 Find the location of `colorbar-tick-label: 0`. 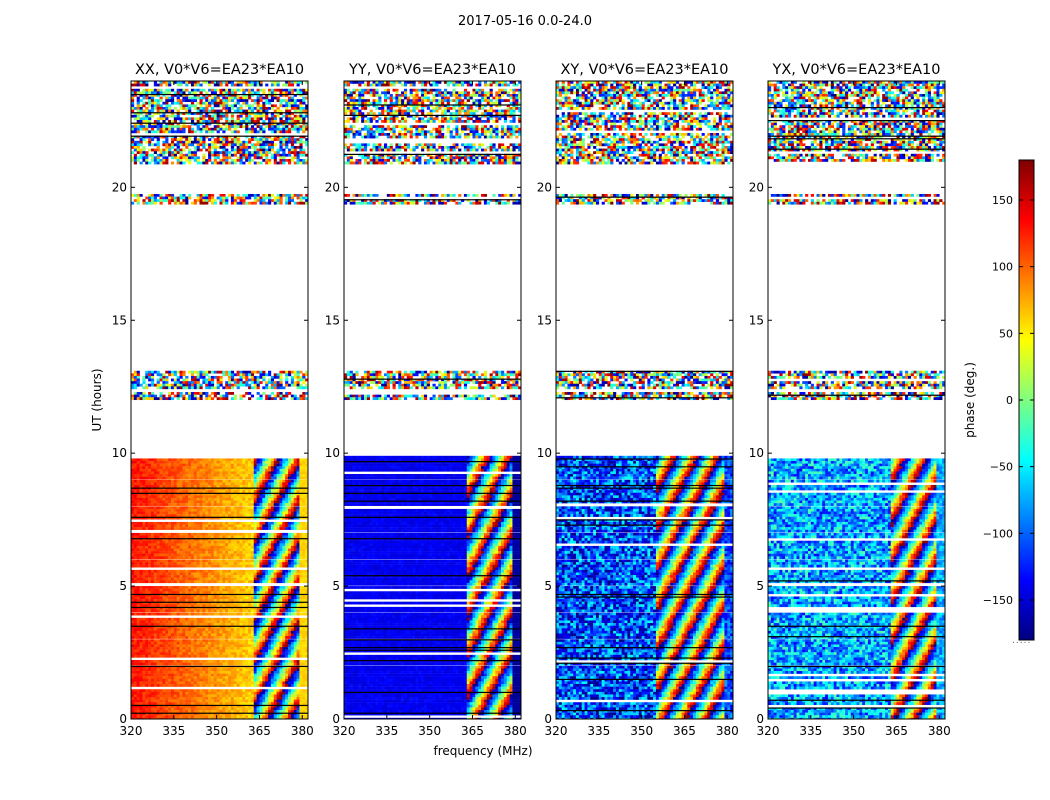

colorbar-tick-label: 0 is located at coordinates (1009, 400).